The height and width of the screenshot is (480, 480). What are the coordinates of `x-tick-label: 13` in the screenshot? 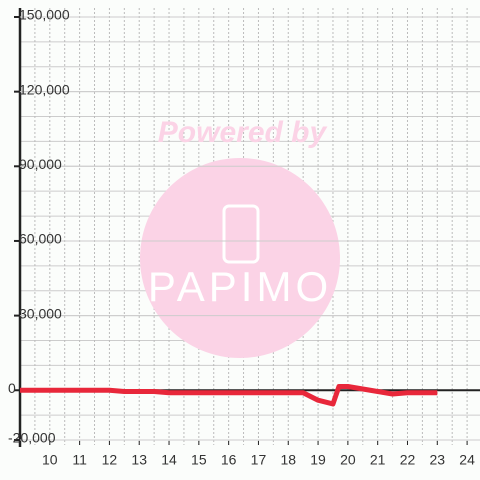 It's located at (139, 460).